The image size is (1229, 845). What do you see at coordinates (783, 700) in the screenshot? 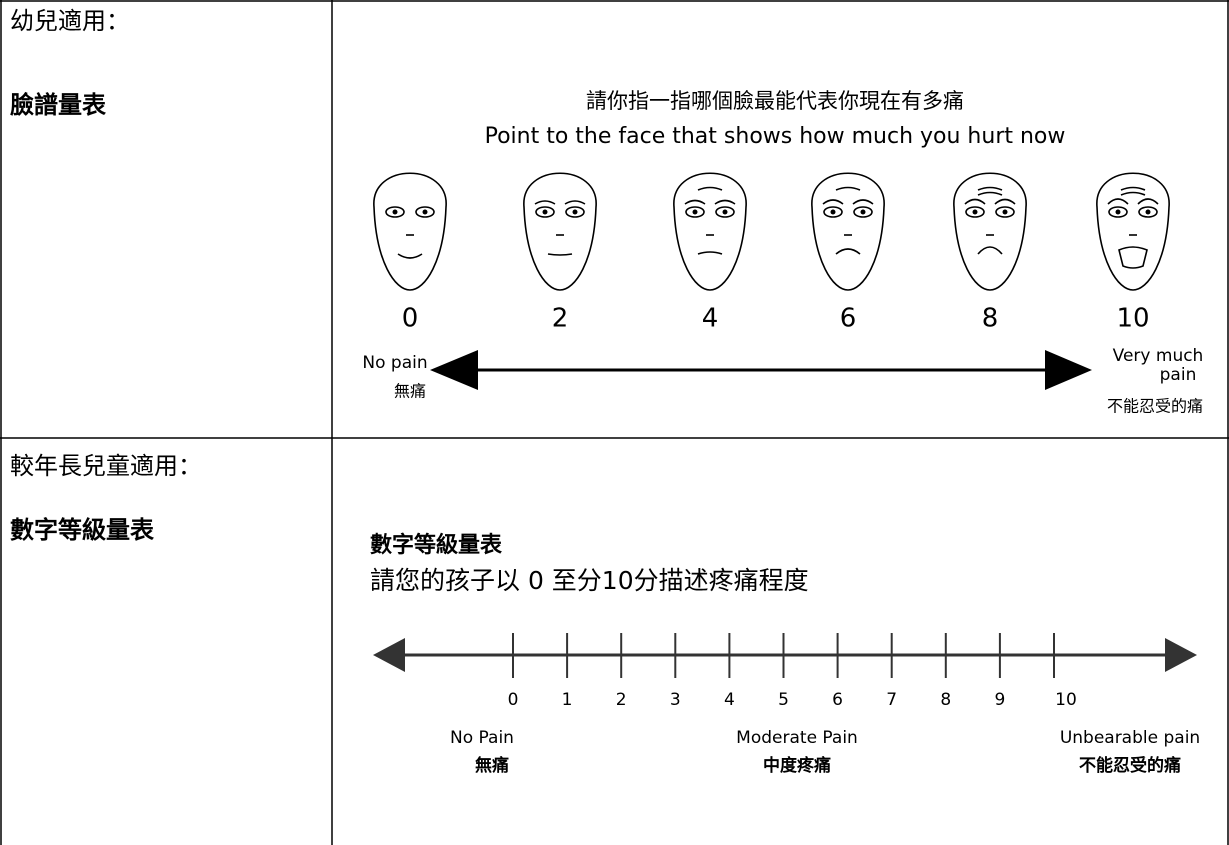
I see `tick-label: 5` at bounding box center [783, 700].